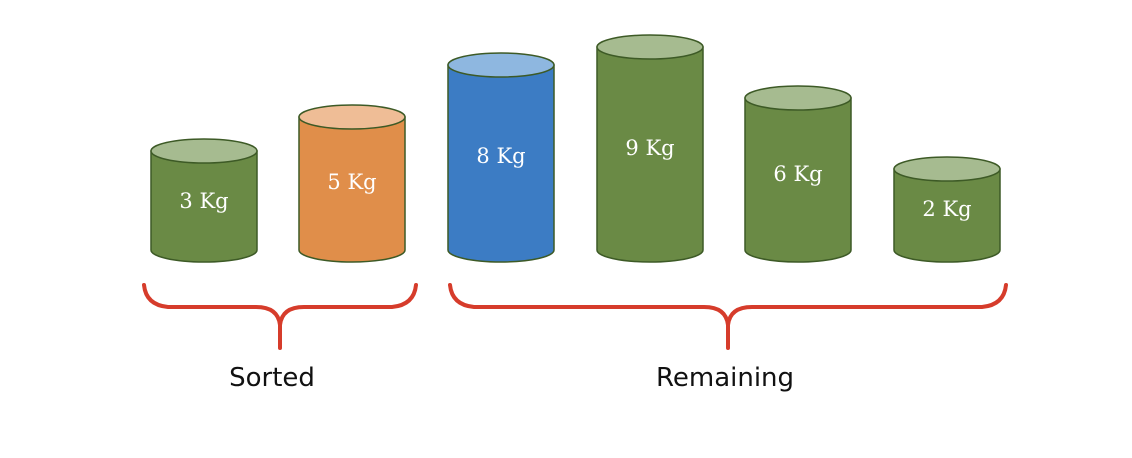 This screenshot has width=1132, height=458. I want to click on remaining-label: Remaining, so click(725, 378).